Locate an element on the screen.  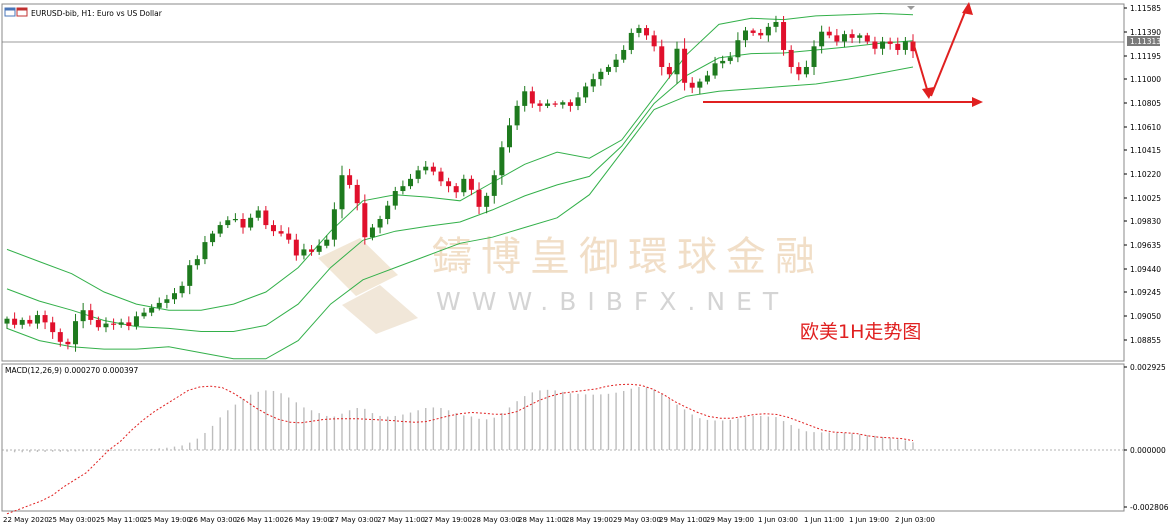
price-tick-label: 1.10220 is located at coordinates (1145, 174).